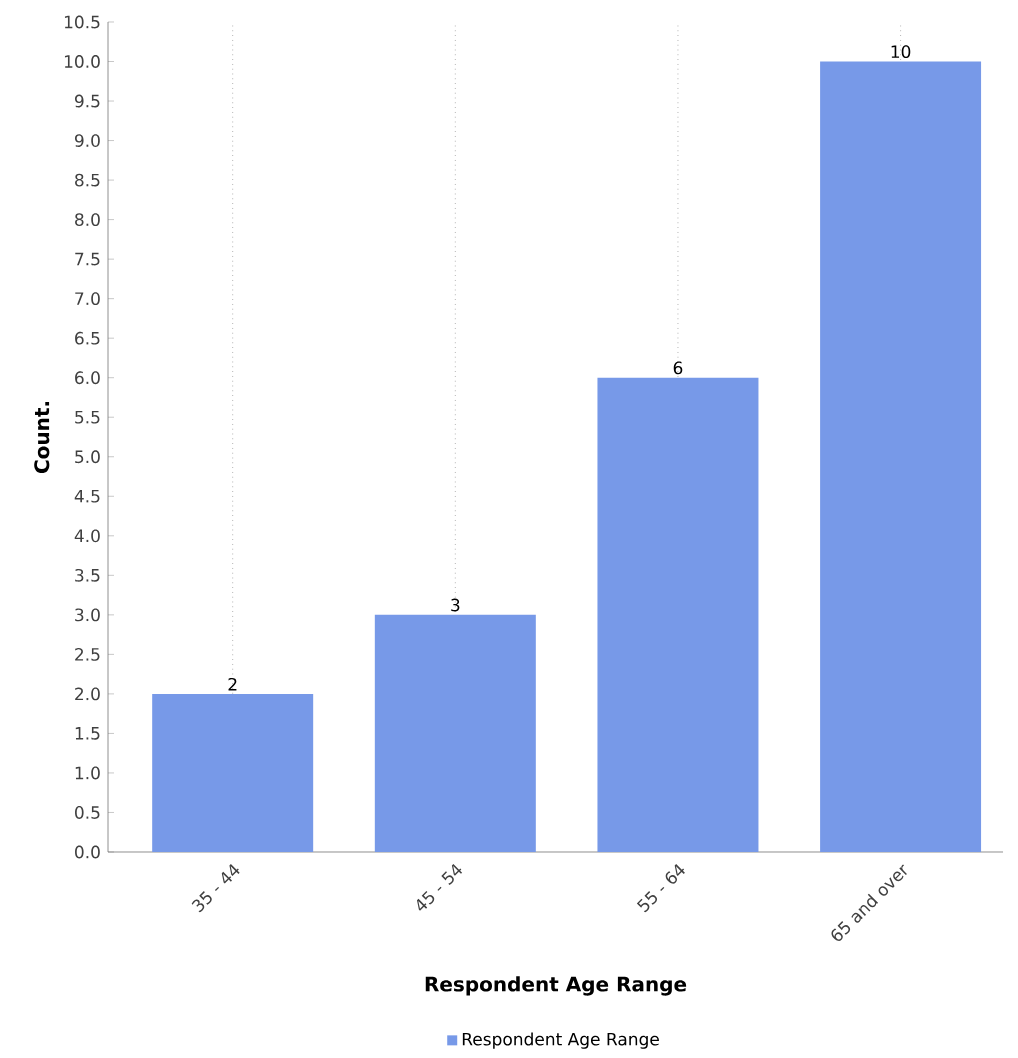 This screenshot has height=1058, width=1018. What do you see at coordinates (87, 654) in the screenshot?
I see `y-tick-label: 2.5` at bounding box center [87, 654].